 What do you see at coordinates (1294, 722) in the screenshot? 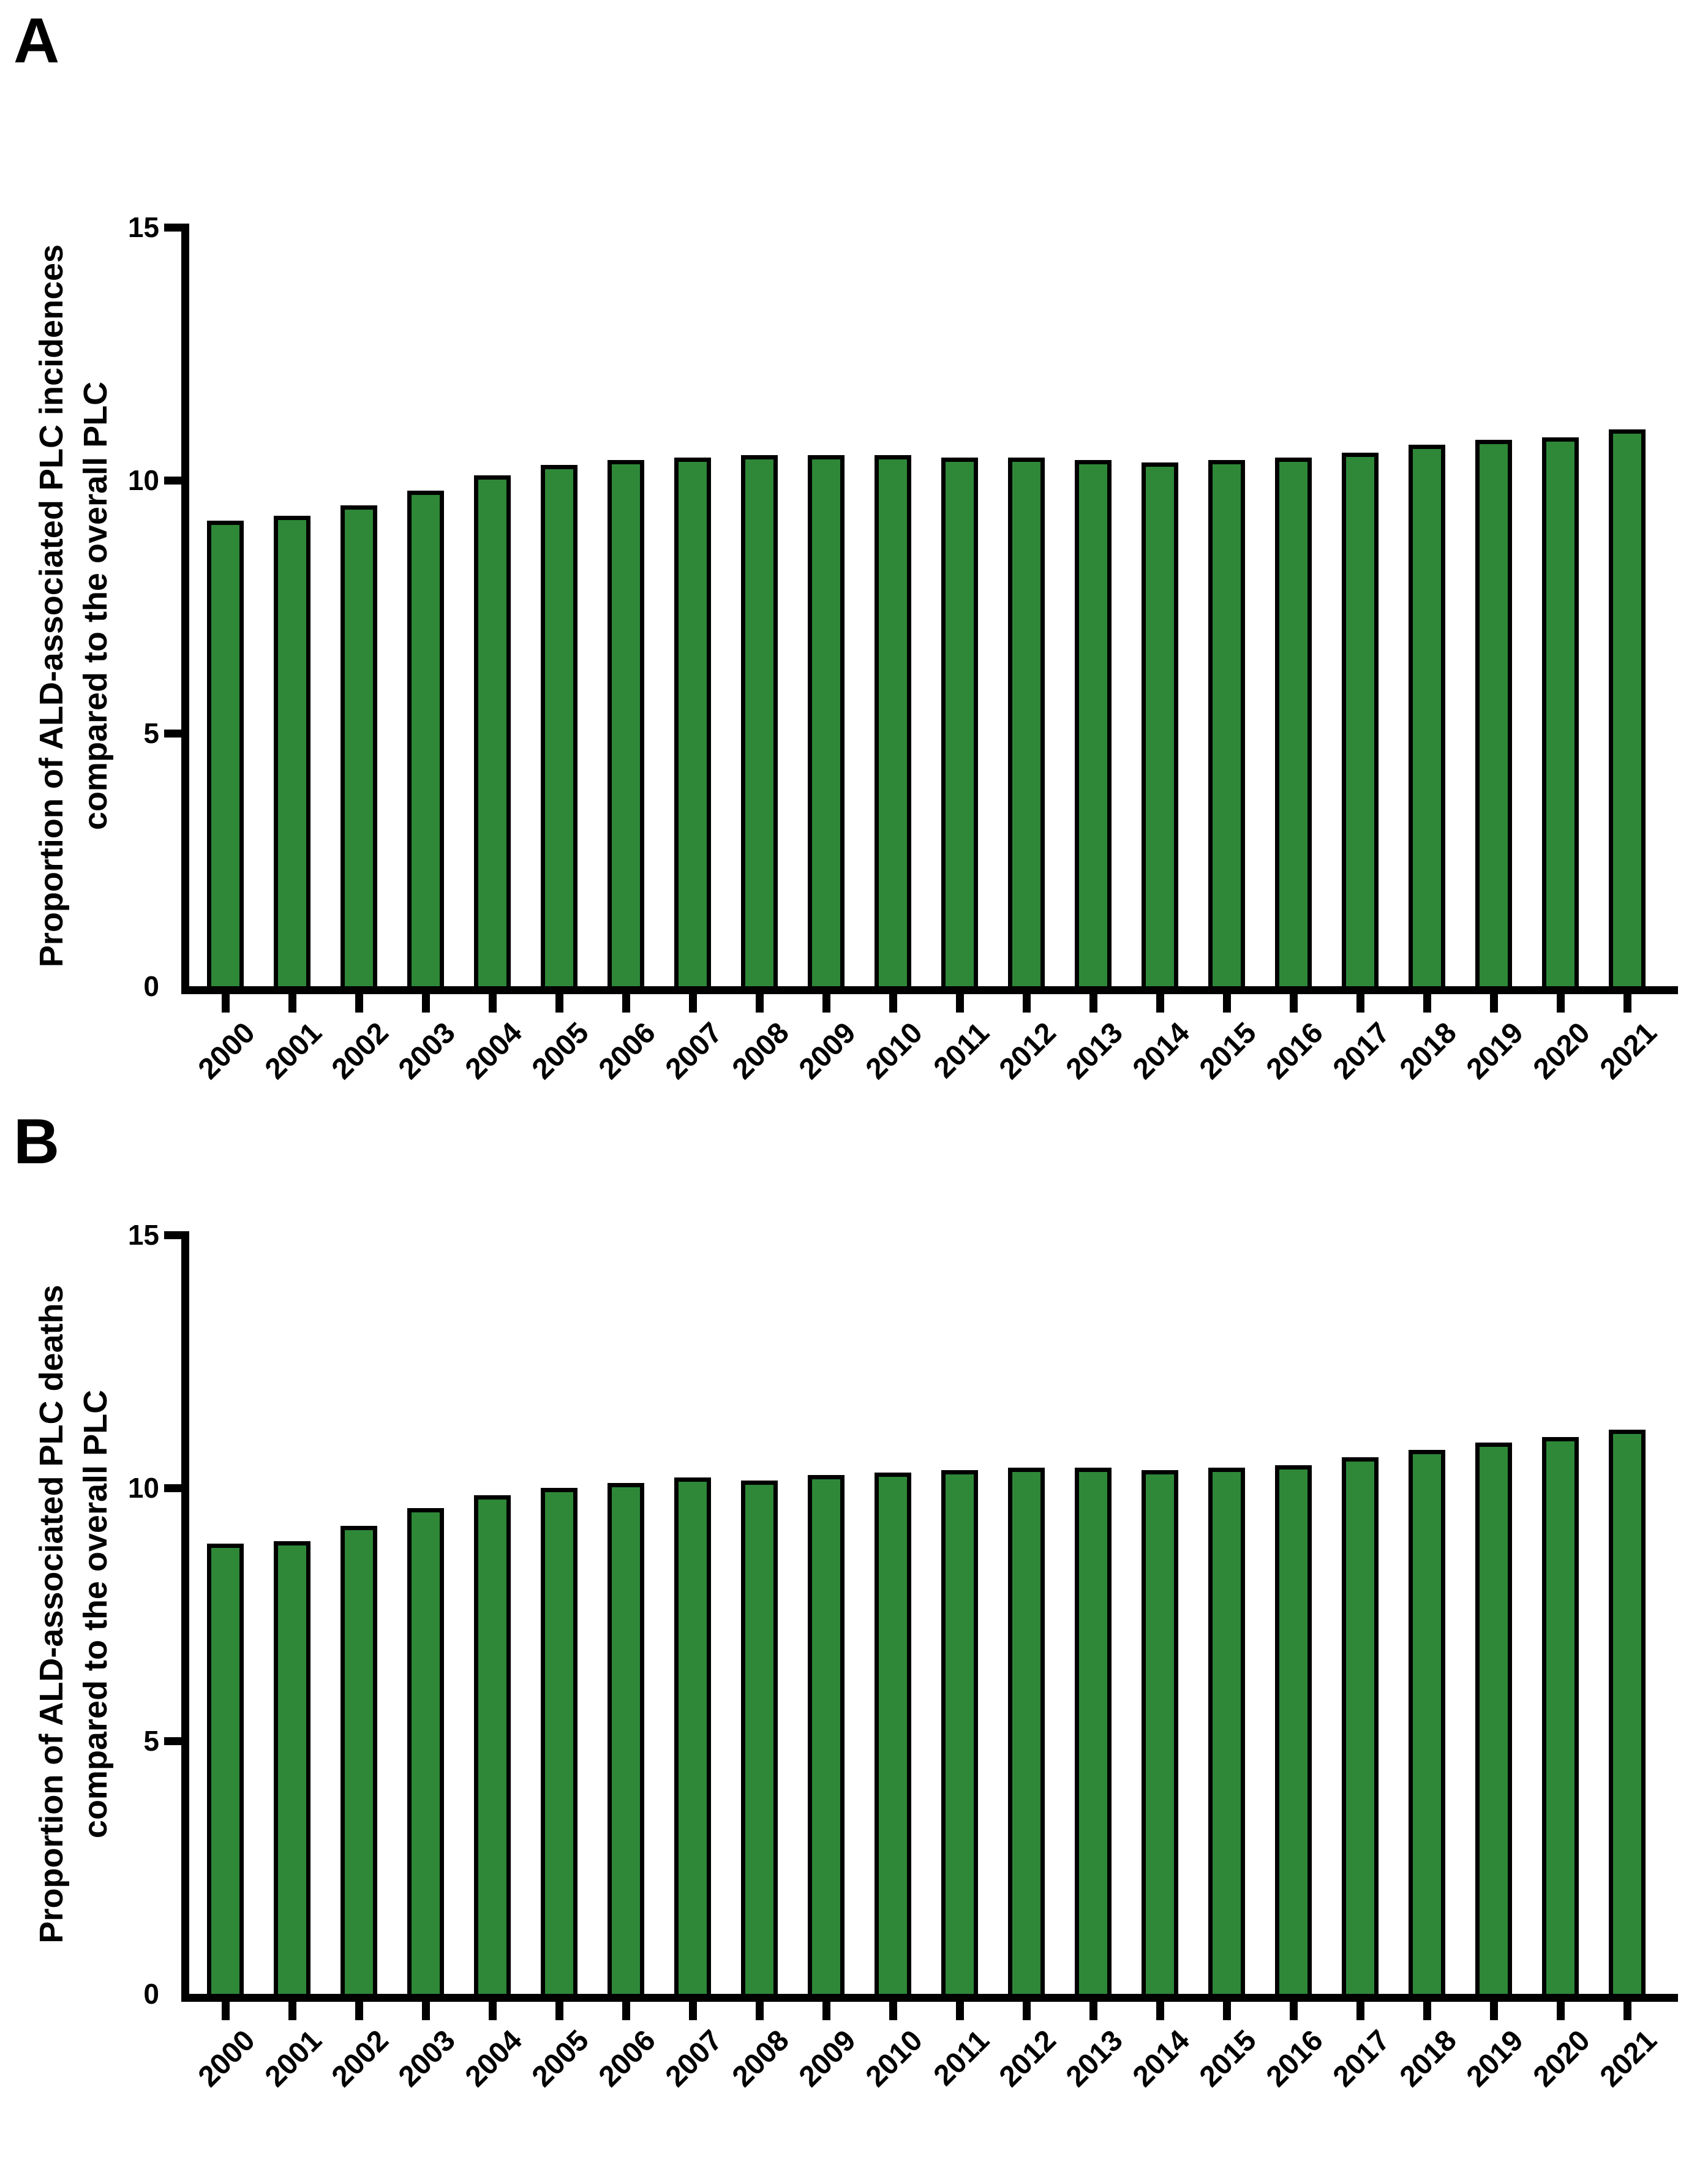
I see `bar-A-2016` at bounding box center [1294, 722].